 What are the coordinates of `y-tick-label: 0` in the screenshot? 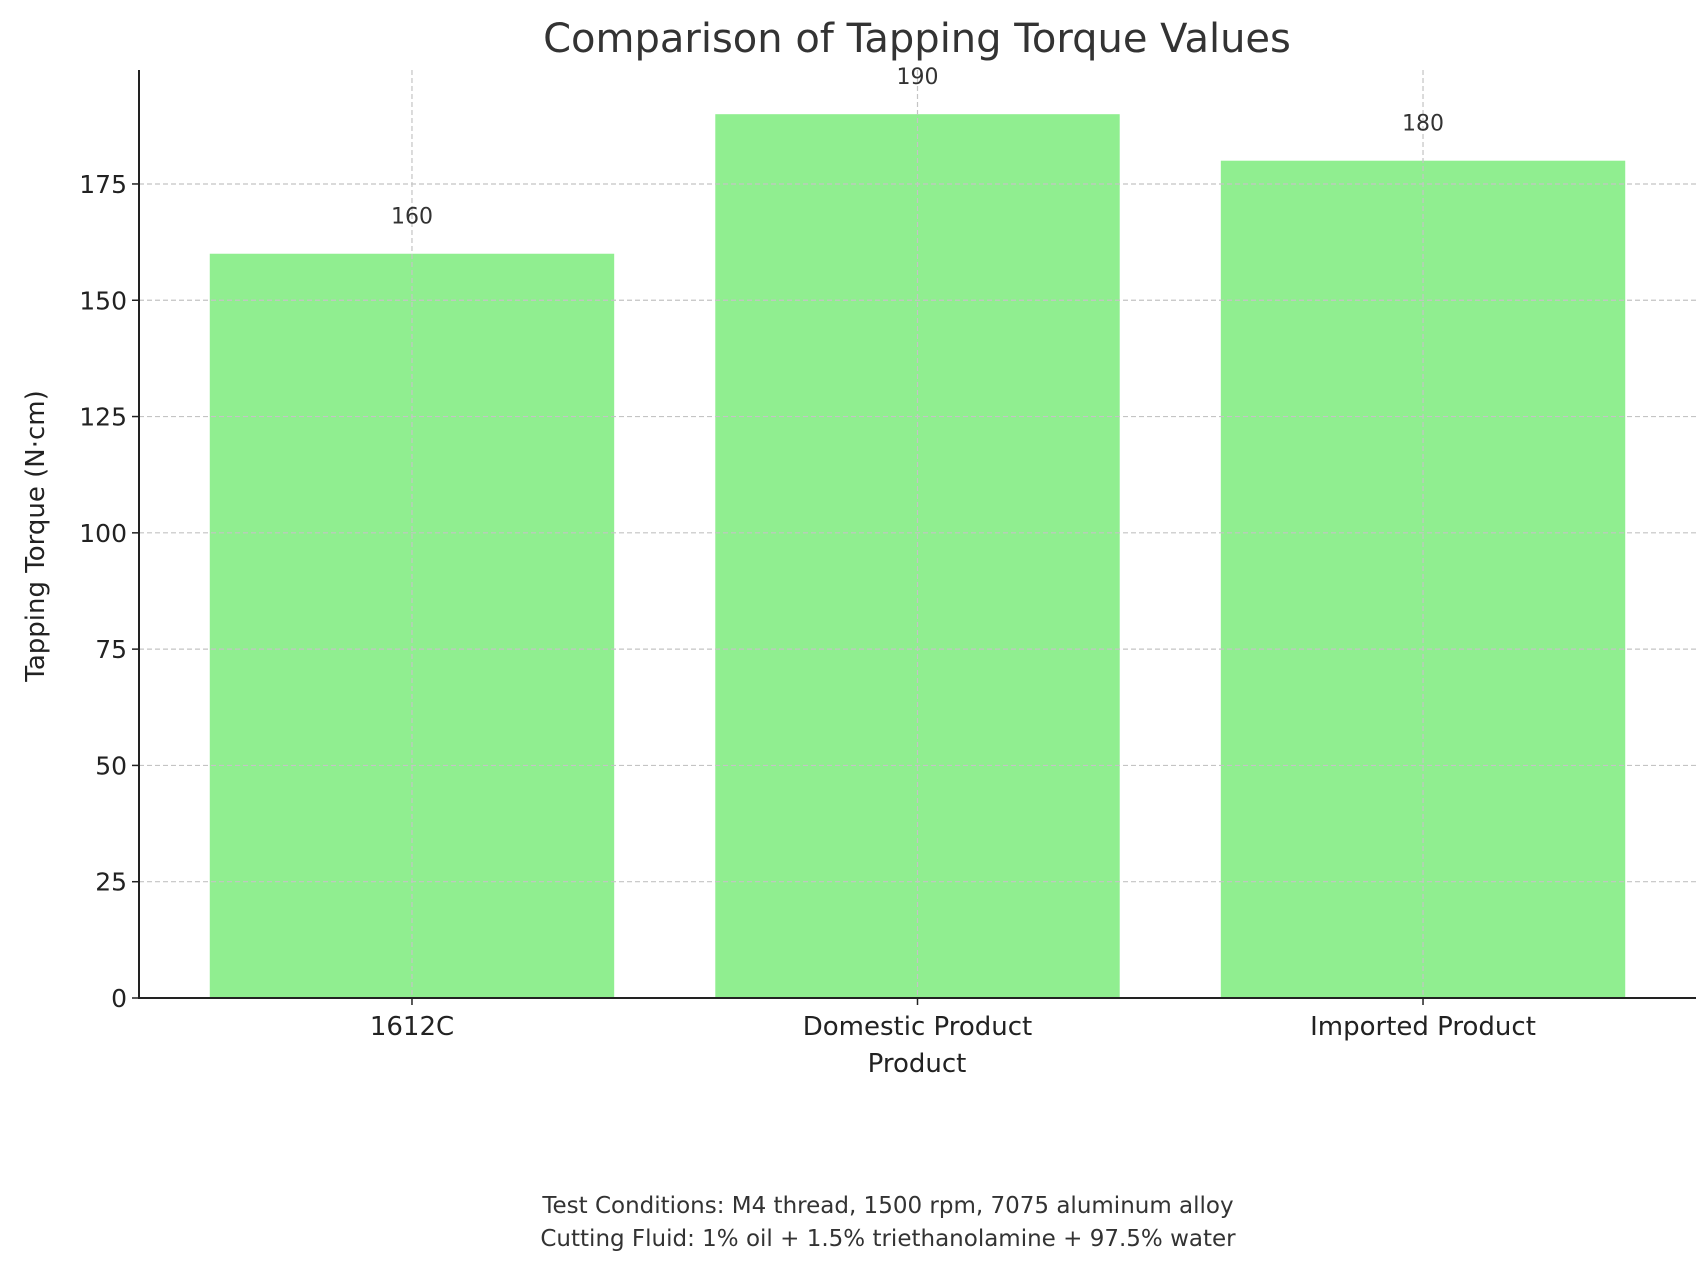 It's located at (119, 998).